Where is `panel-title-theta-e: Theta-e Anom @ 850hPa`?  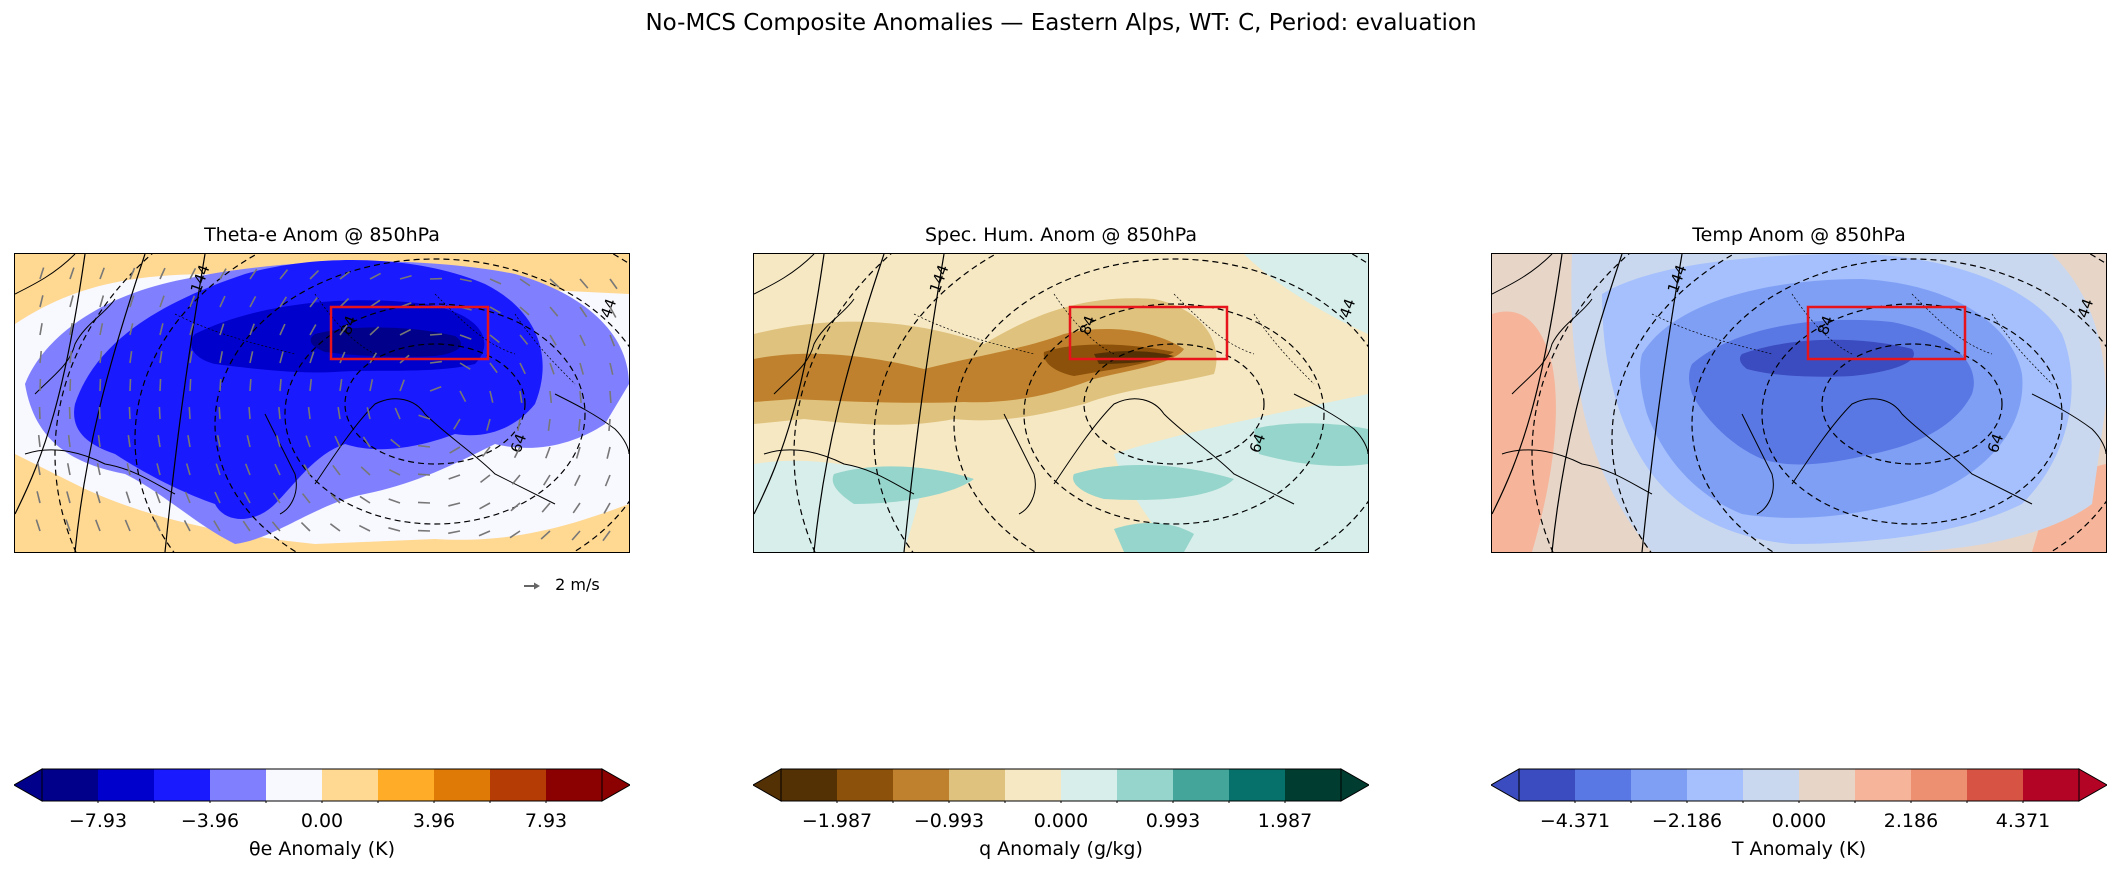
panel-title-theta-e: Theta-e Anom @ 850hPa is located at coordinates (322, 235).